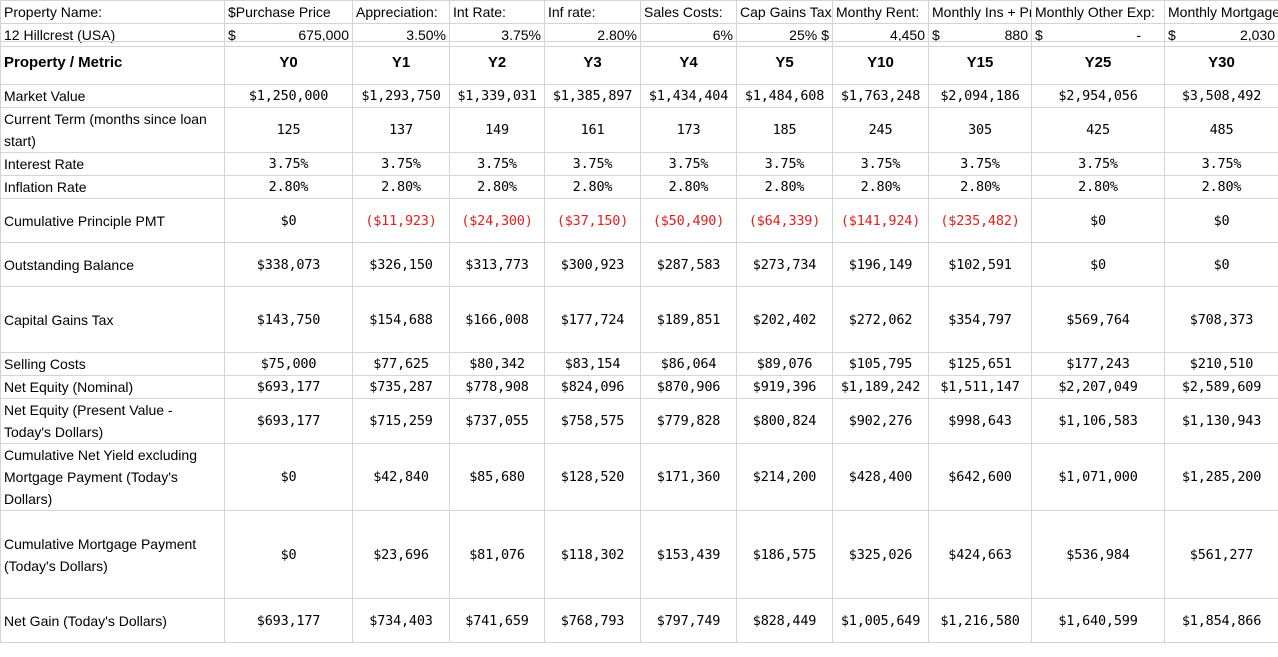 This screenshot has height=657, width=1278. I want to click on metric-cell: $80,342, so click(497, 364).